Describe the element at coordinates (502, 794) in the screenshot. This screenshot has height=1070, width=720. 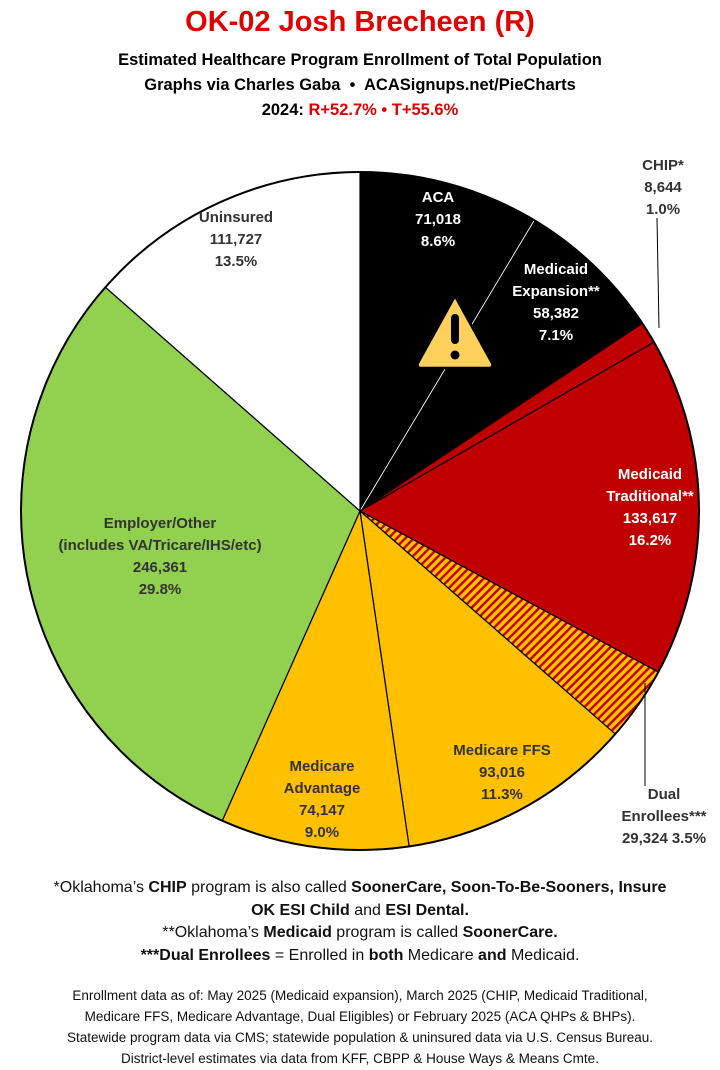
I see `percent-label: 11.3%` at that location.